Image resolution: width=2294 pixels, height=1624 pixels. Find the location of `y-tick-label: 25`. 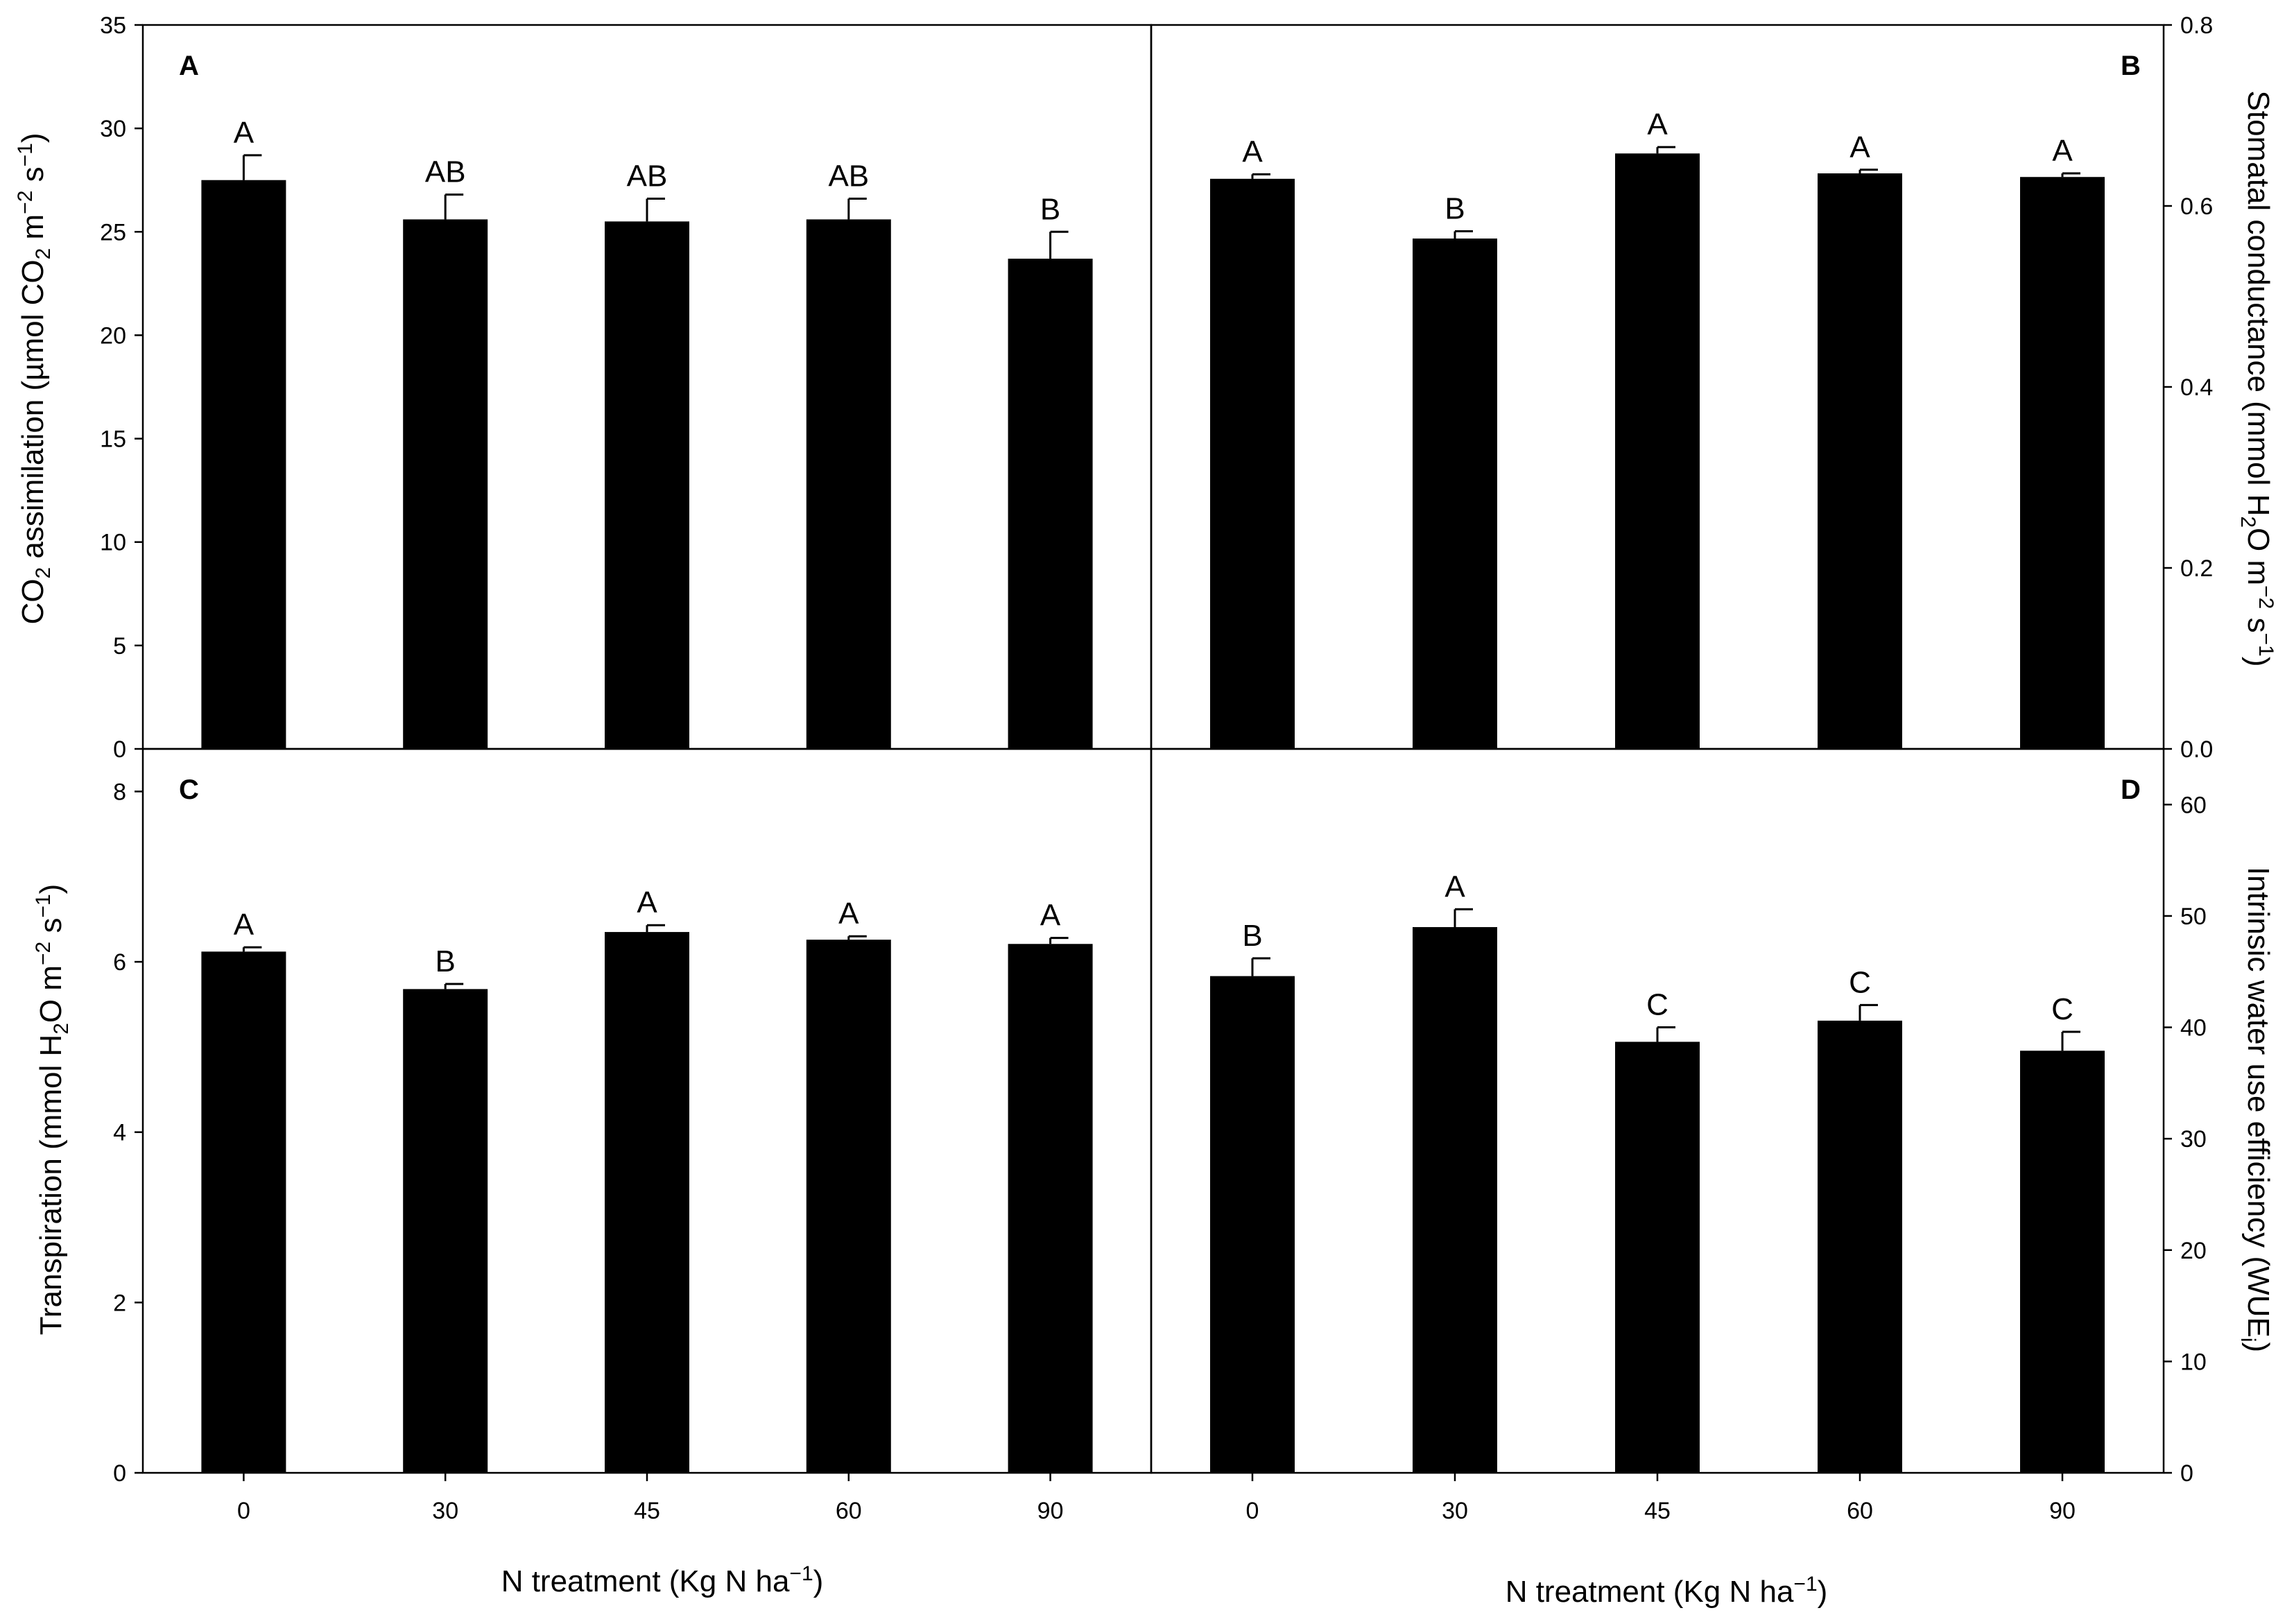

y-tick-label: 25 is located at coordinates (113, 232).